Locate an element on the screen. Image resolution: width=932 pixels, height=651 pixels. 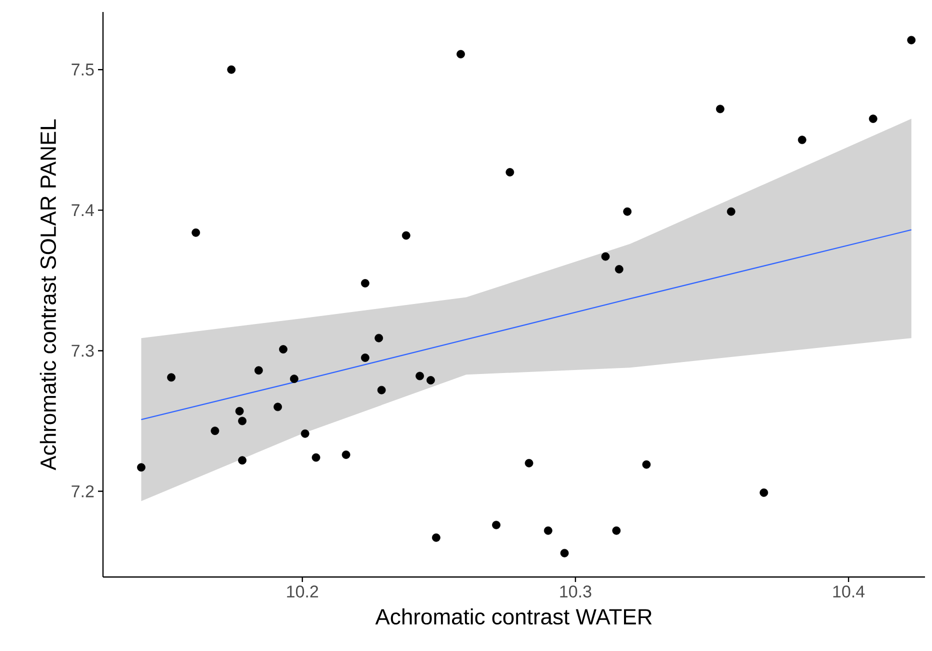
y-tick-label: 7.4 is located at coordinates (83, 210).